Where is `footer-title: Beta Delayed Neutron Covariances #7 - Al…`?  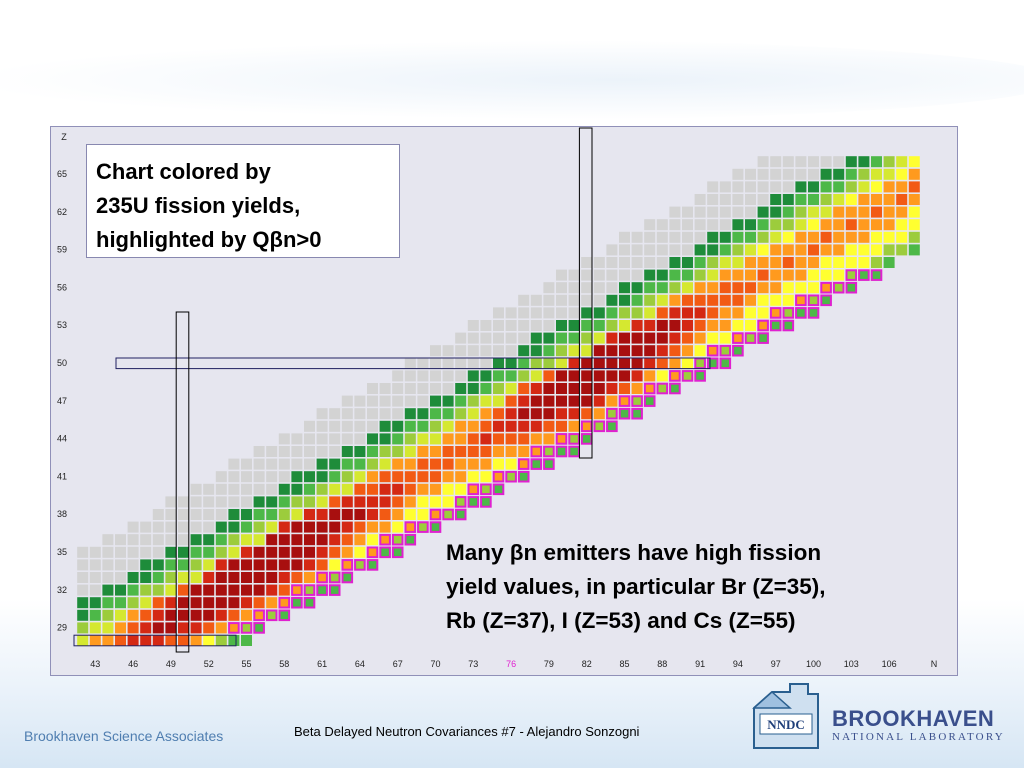 footer-title: Beta Delayed Neutron Covariances #7 - Al… is located at coordinates (467, 731).